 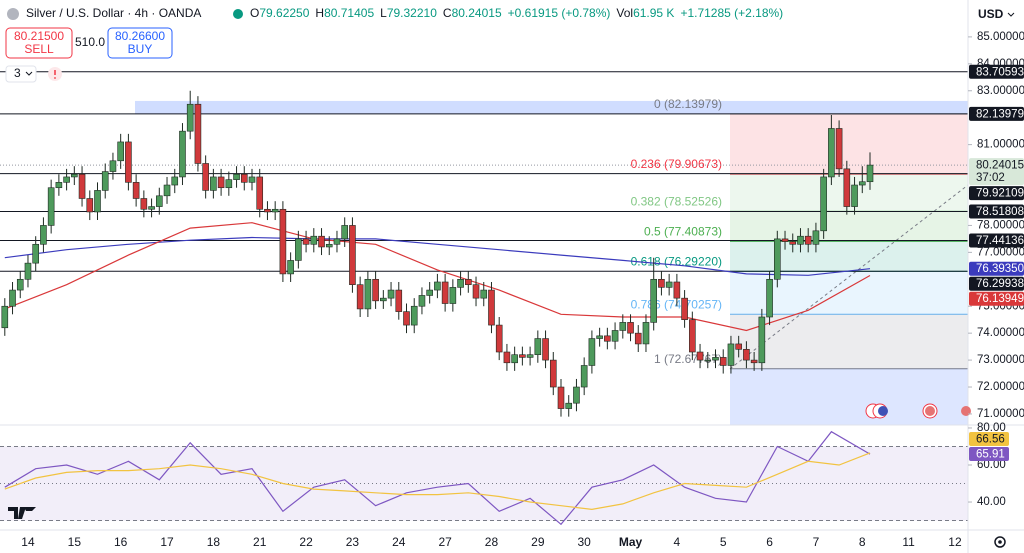 What do you see at coordinates (723, 542) in the screenshot?
I see `x-tick-label: 5` at bounding box center [723, 542].